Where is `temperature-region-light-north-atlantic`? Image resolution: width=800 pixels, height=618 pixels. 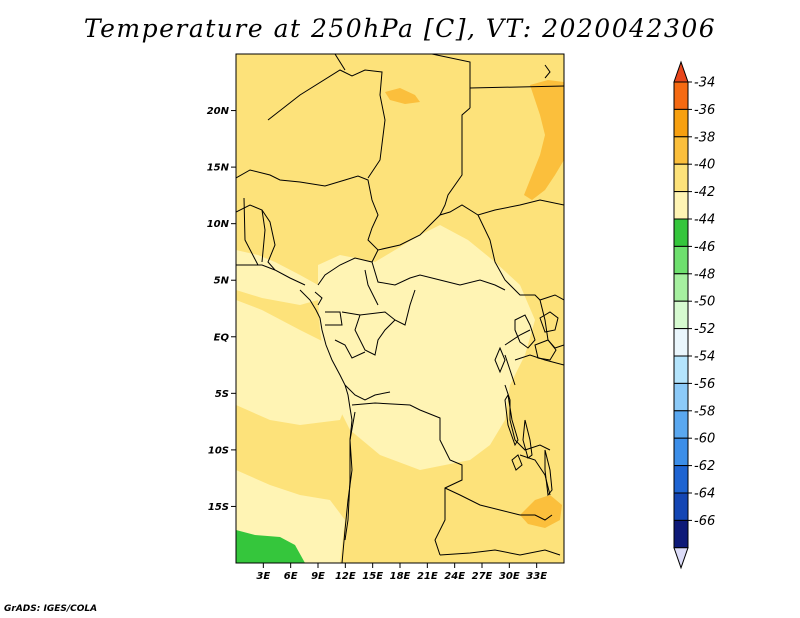
temperature-region-light-north-atlantic is located at coordinates (277, 277).